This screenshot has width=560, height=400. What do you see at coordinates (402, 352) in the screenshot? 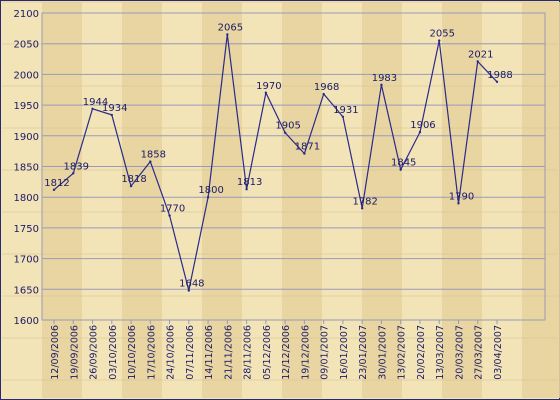
I see `x-tick-label: 13/02/2007` at bounding box center [402, 352].